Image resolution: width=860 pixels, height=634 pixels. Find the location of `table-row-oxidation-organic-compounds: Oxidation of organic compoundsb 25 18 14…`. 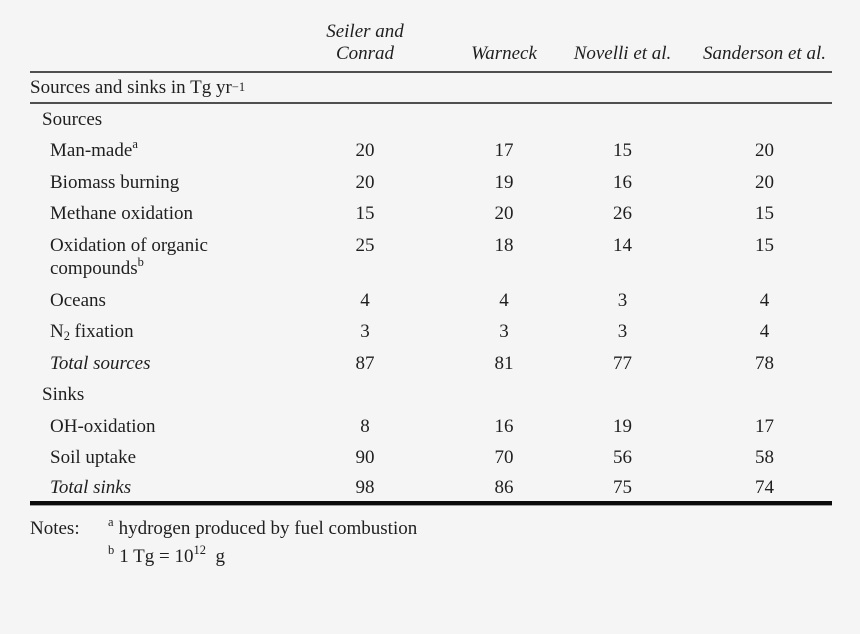

table-row-oxidation-organic-compounds: Oxidation of organic compoundsb 25 18 14… is located at coordinates (431, 257).